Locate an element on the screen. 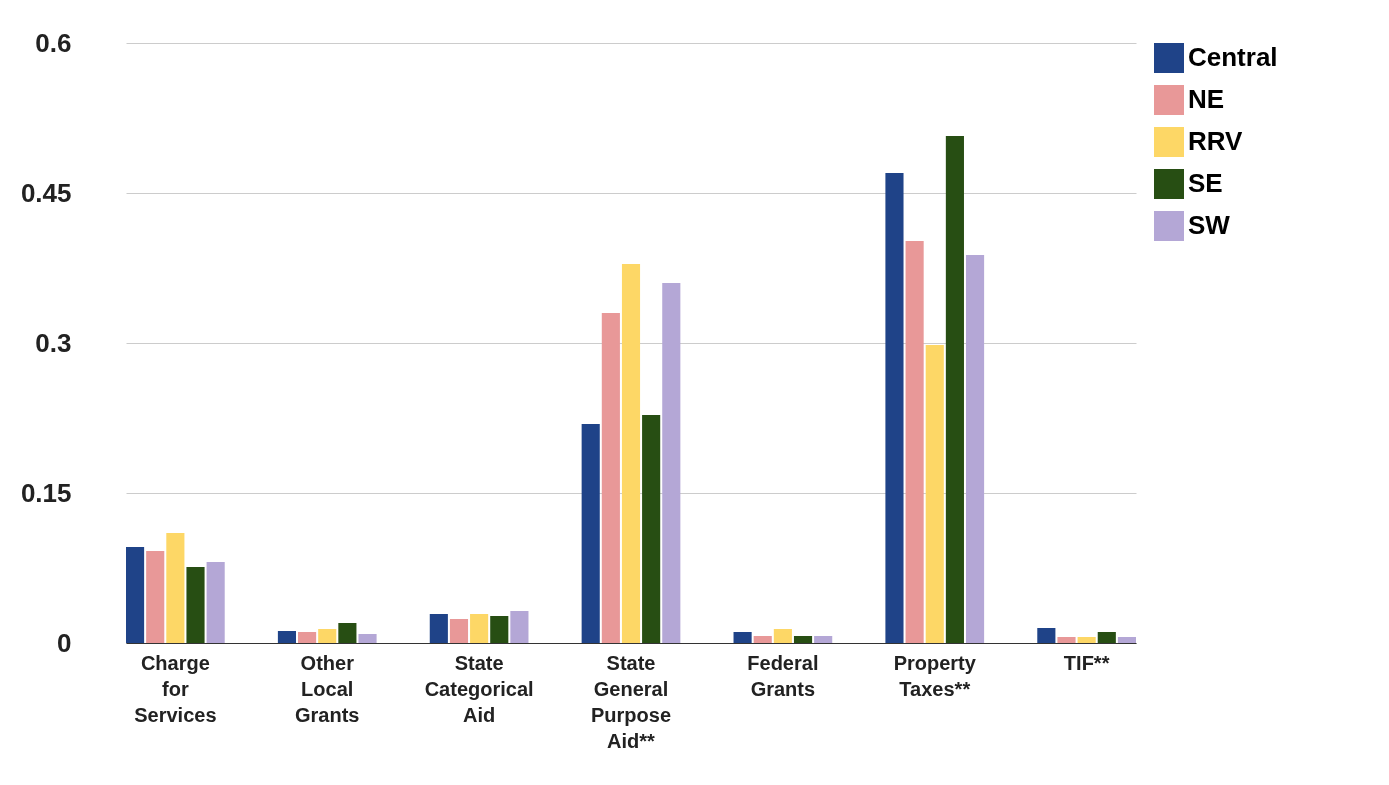 This screenshot has width=1389, height=785. x-tick-label: Charge for Services is located at coordinates (175, 688).